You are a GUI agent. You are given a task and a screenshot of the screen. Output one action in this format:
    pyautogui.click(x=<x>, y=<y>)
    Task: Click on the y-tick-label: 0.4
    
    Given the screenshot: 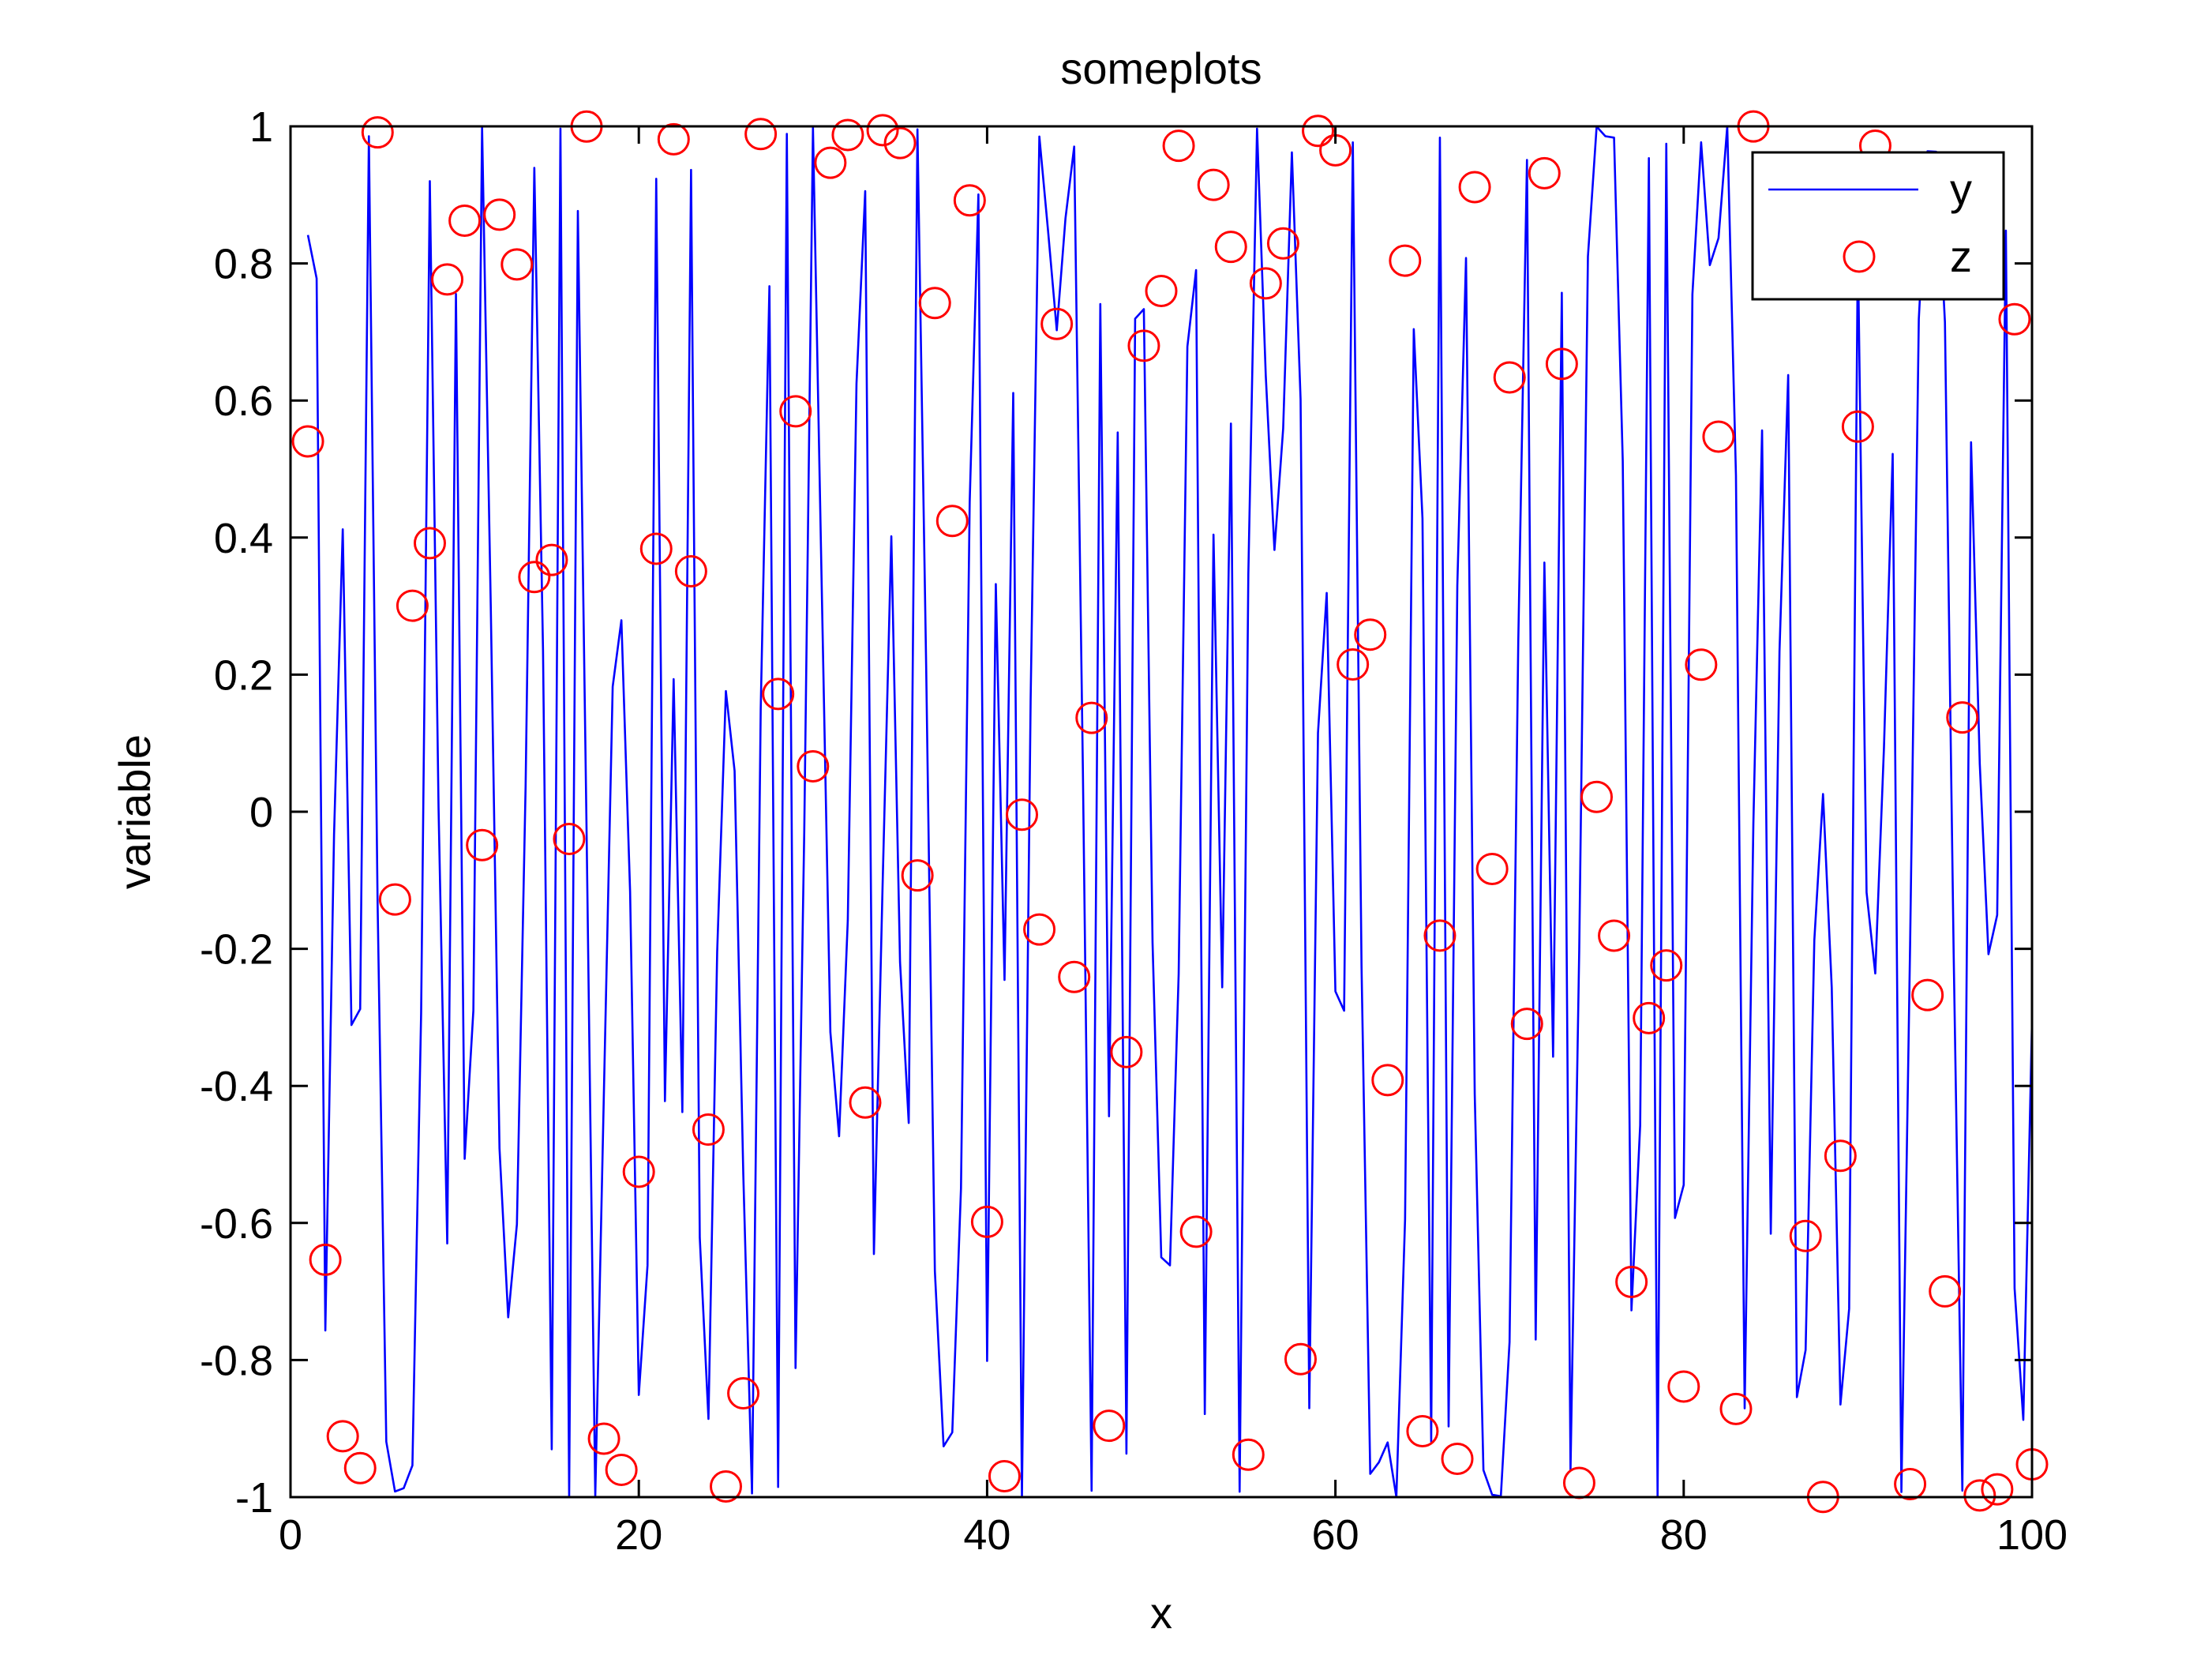 What is the action you would take?
    pyautogui.click(x=243, y=538)
    